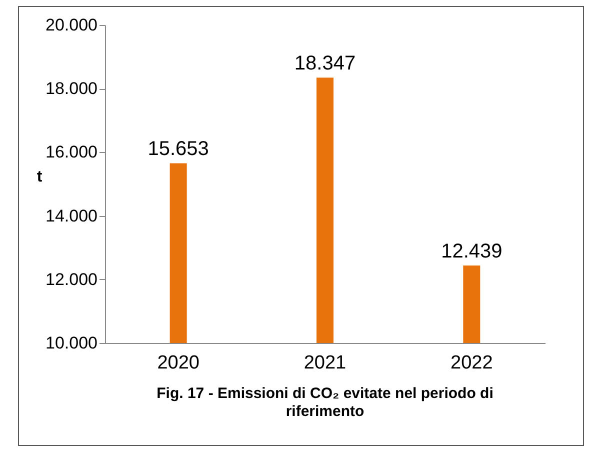 This screenshot has width=605, height=455. Describe the element at coordinates (39, 177) in the screenshot. I see `y-axis-title: t` at that location.